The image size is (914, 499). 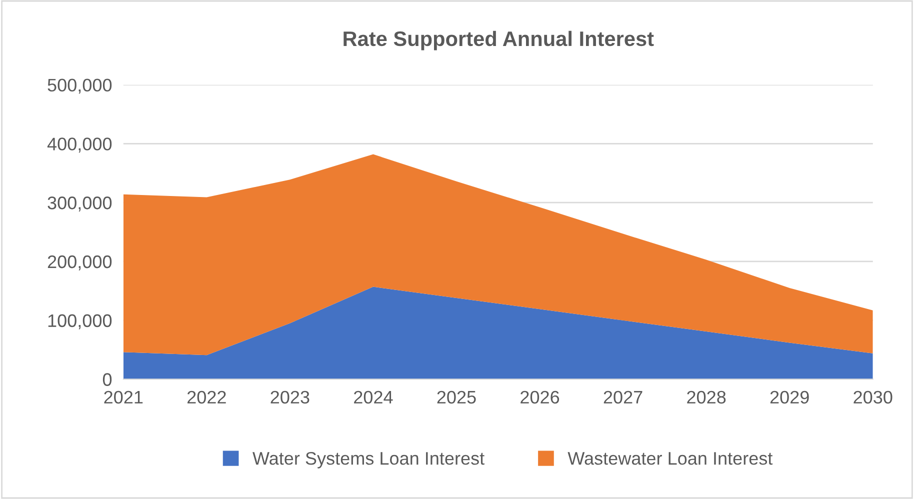 I want to click on y-tick-label: 100,000, so click(x=80, y=322).